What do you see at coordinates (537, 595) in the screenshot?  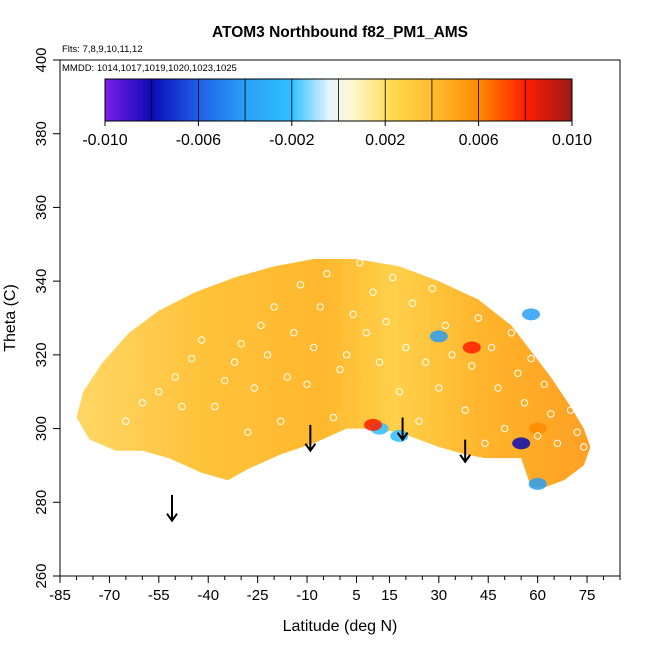 I see `x-tick-label: 60` at bounding box center [537, 595].